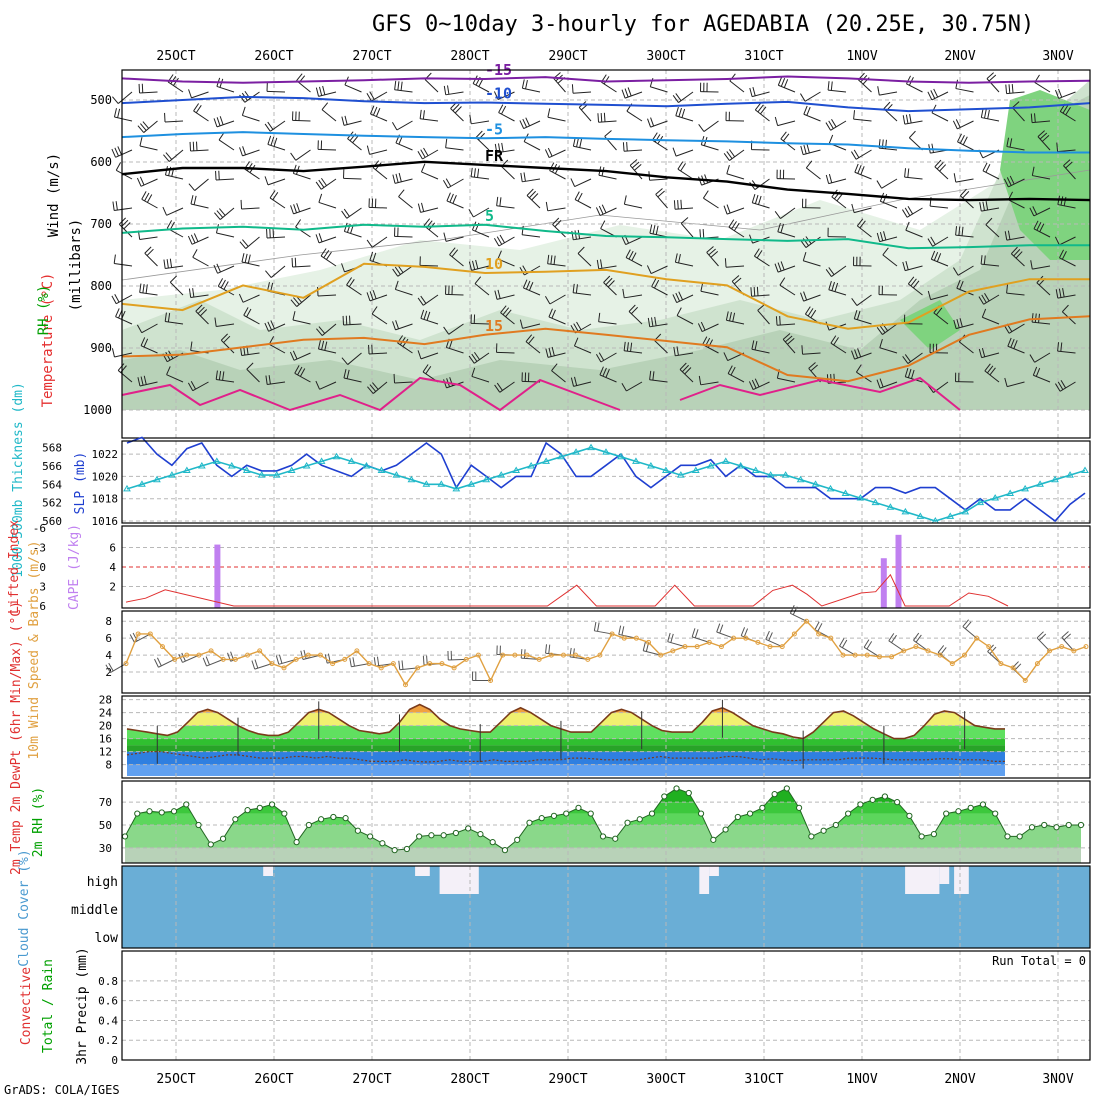  Describe the element at coordinates (597, 649) in the screenshot. I see `wind10m-panel: 8 6 4 2` at that location.